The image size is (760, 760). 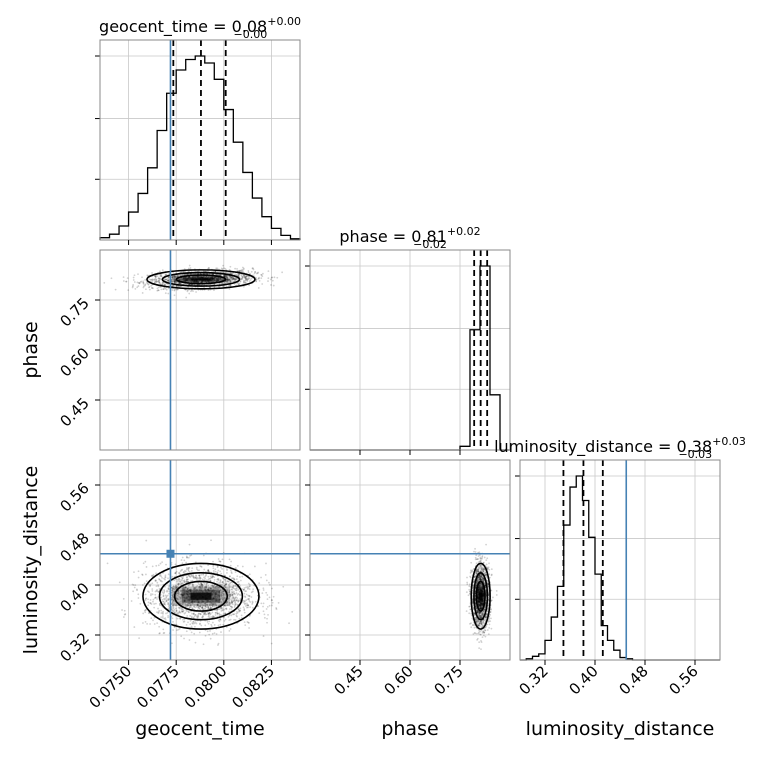 What do you see at coordinates (200, 560) in the screenshot?
I see `panel-geocent-vs-distance-frame` at bounding box center [200, 560].